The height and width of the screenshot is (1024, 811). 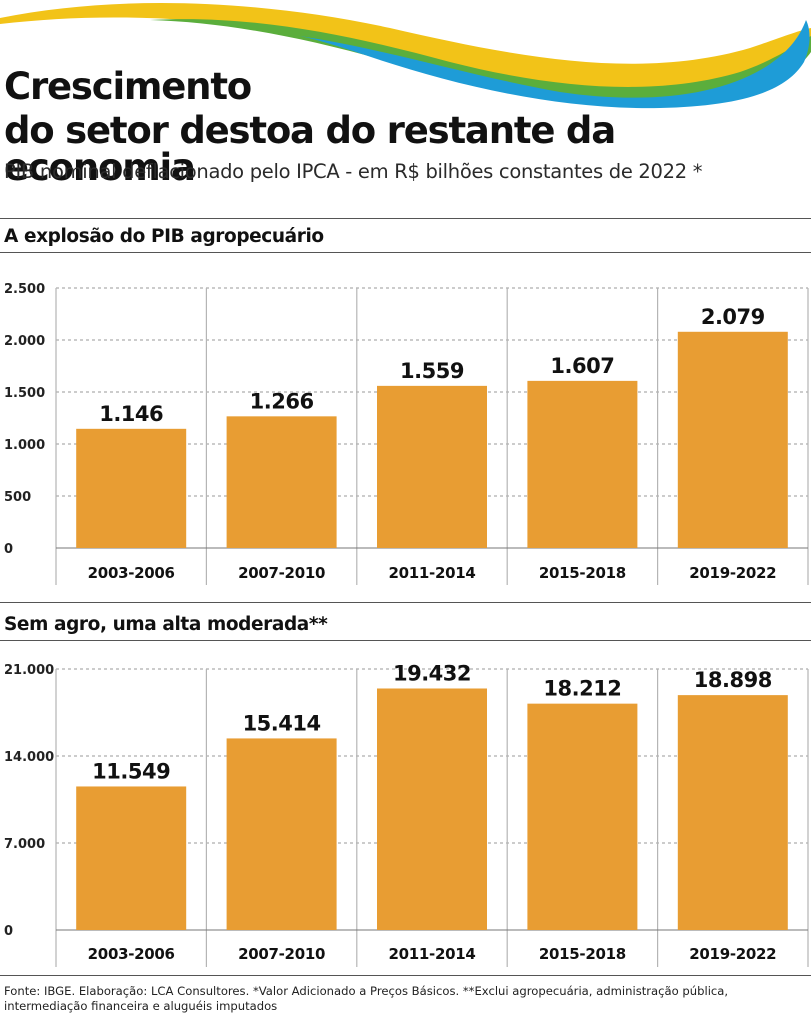 I want to click on section-divider-bottom, so click(x=405, y=975).